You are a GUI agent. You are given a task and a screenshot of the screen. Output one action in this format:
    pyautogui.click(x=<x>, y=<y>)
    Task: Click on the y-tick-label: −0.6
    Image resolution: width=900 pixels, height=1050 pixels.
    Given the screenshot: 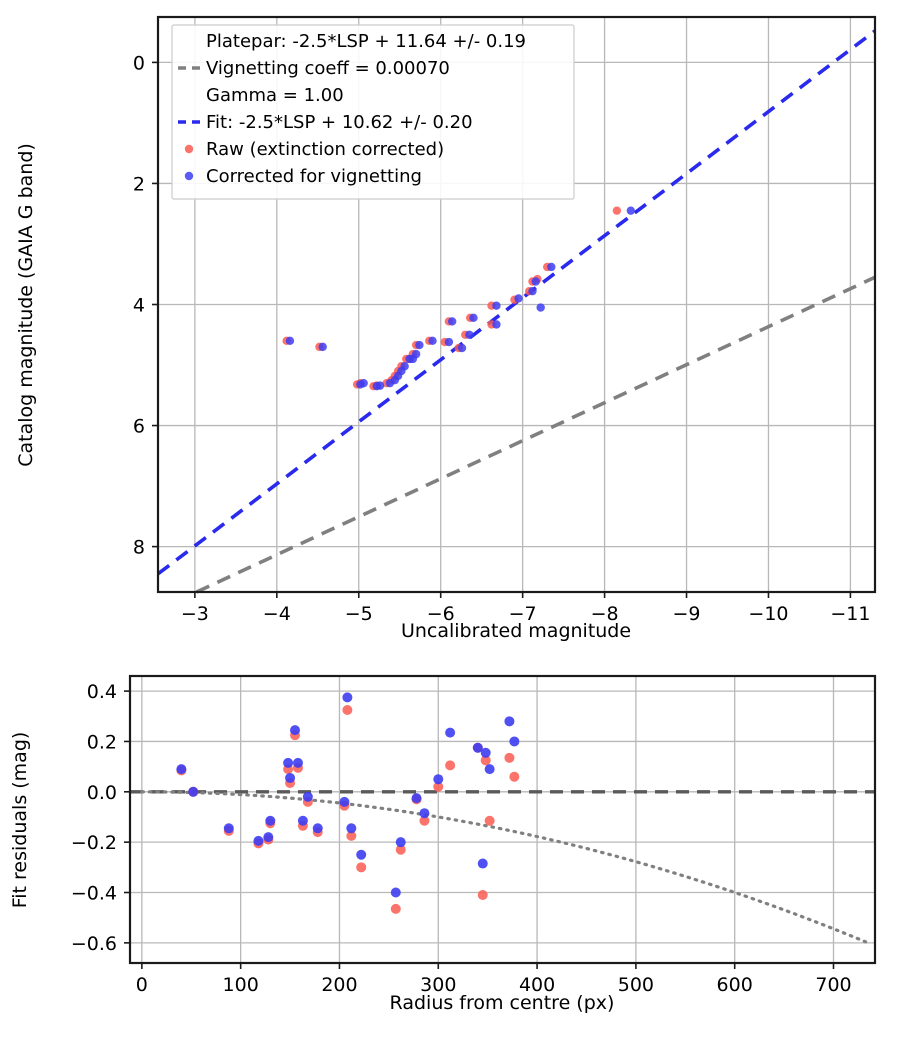 What is the action you would take?
    pyautogui.click(x=94, y=944)
    